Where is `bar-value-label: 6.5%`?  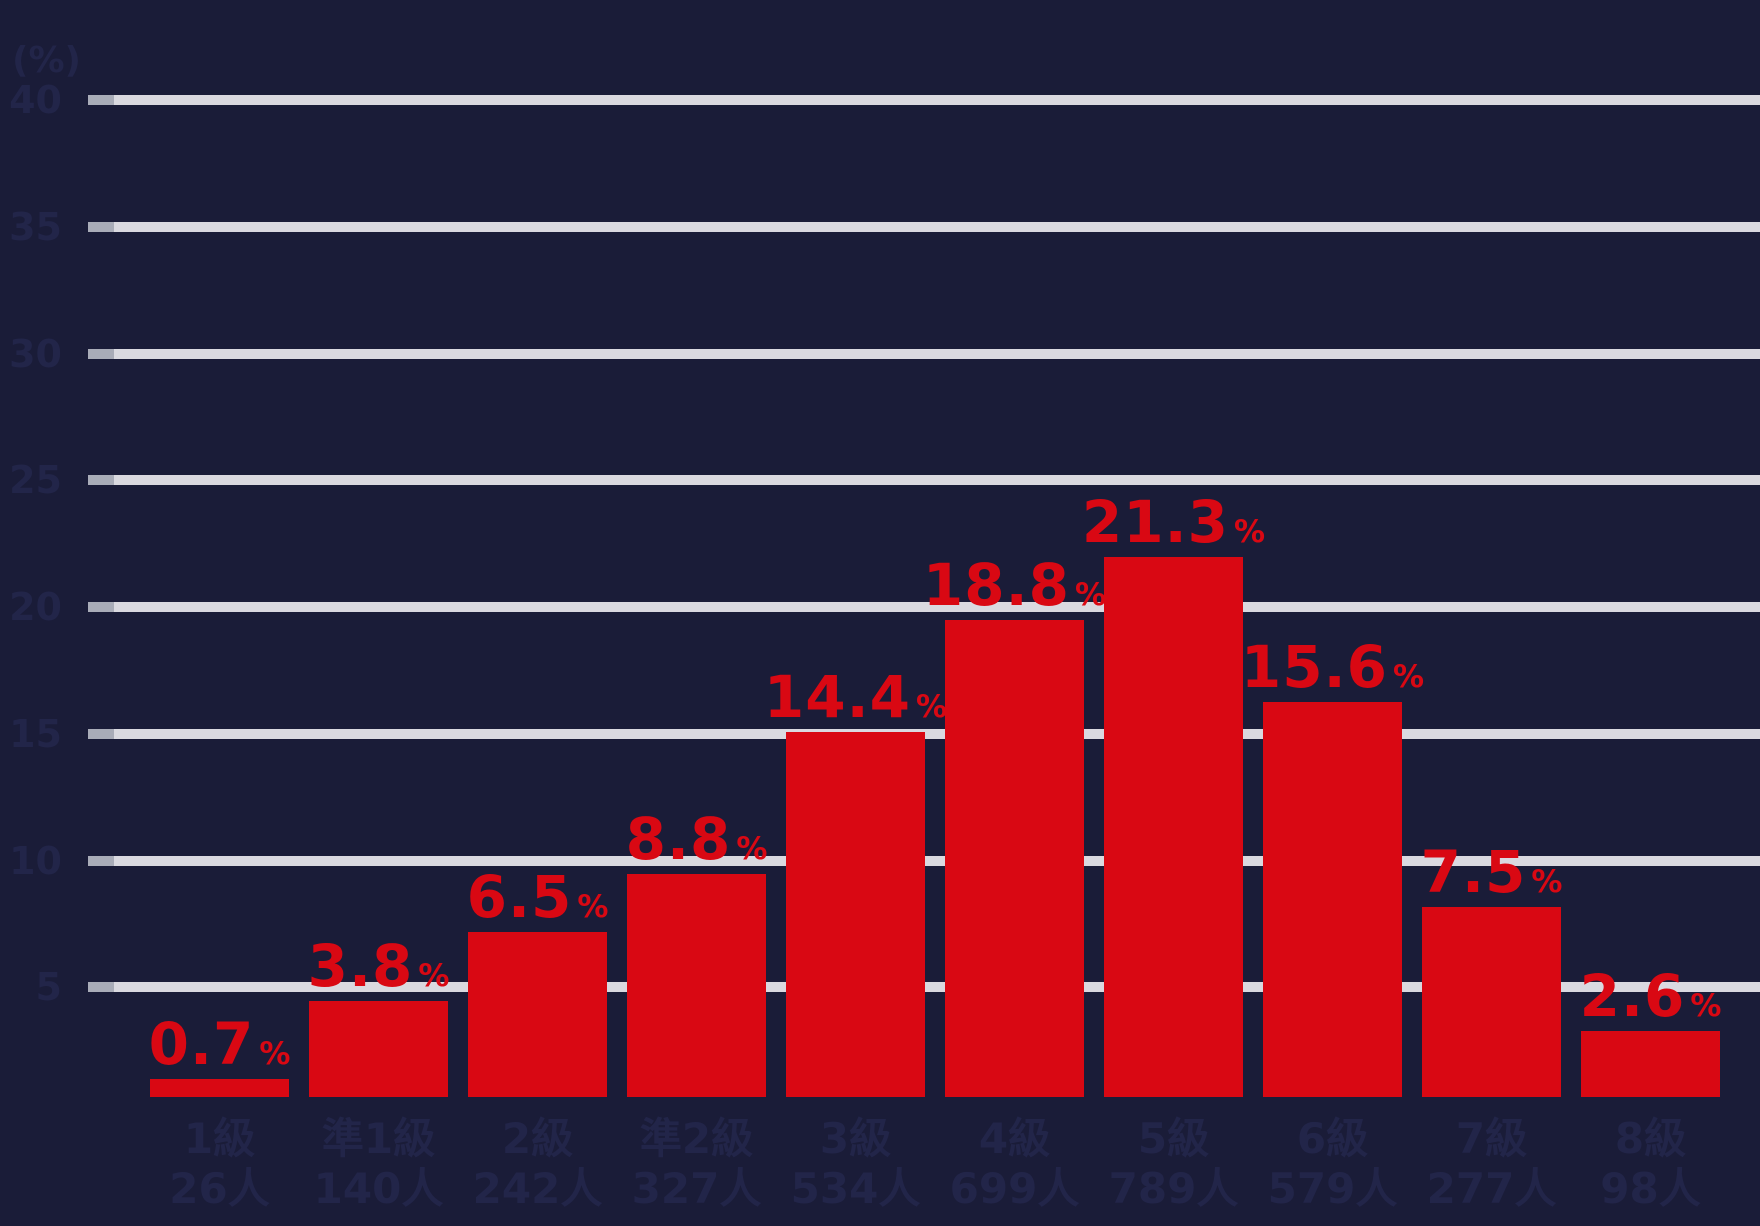 bar-value-label: 6.5% is located at coordinates (538, 897).